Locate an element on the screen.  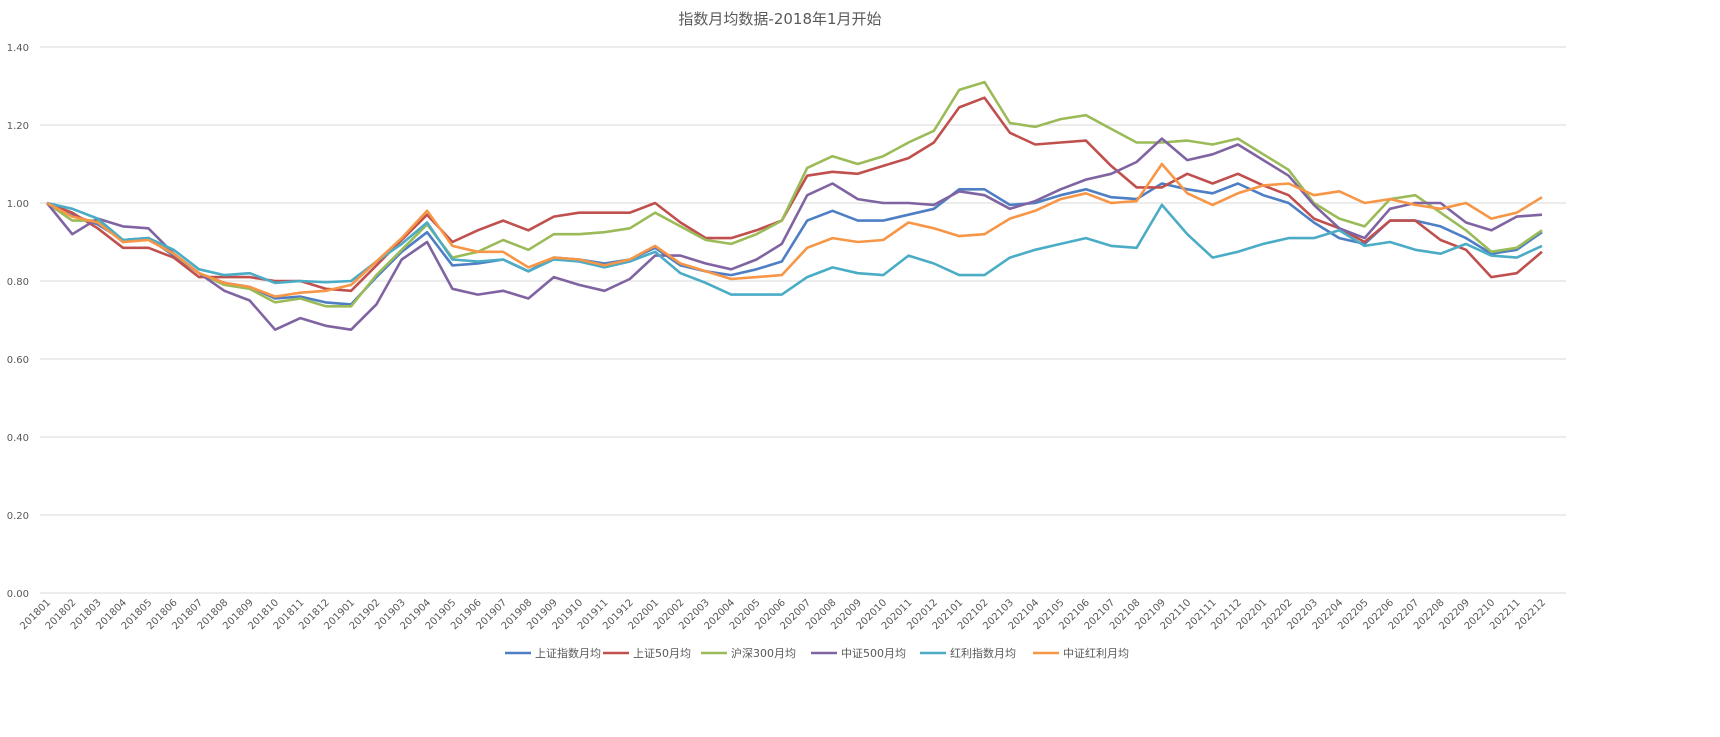
y-tick-label: 1.20 is located at coordinates (18, 126).